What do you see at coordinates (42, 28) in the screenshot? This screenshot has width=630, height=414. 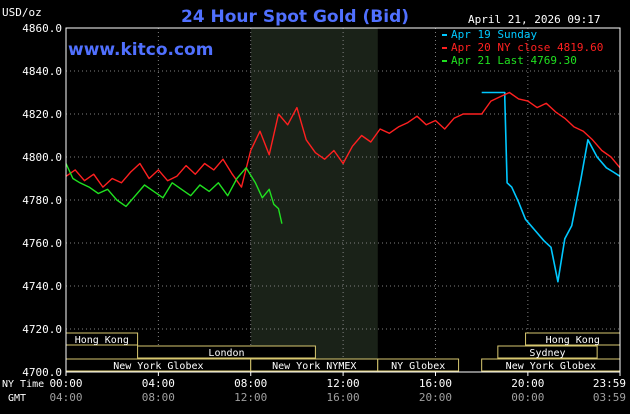 I see `y-tick-label: 4860.0` at bounding box center [42, 28].